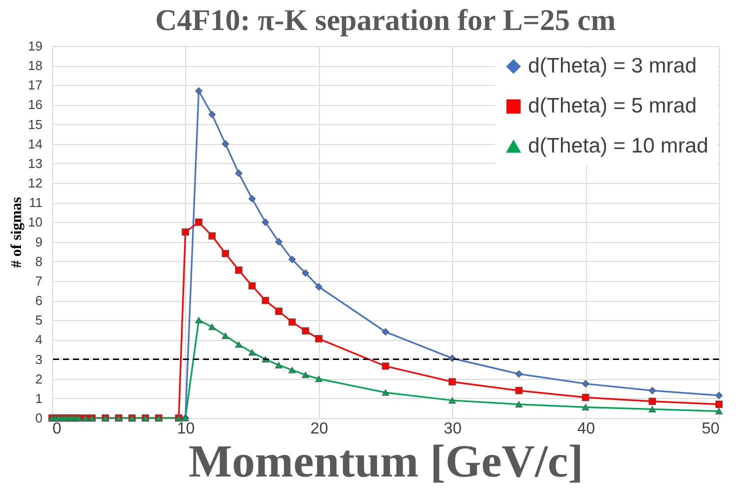 This screenshot has height=489, width=736. Describe the element at coordinates (186, 429) in the screenshot. I see `x-tick-label: 10` at that location.